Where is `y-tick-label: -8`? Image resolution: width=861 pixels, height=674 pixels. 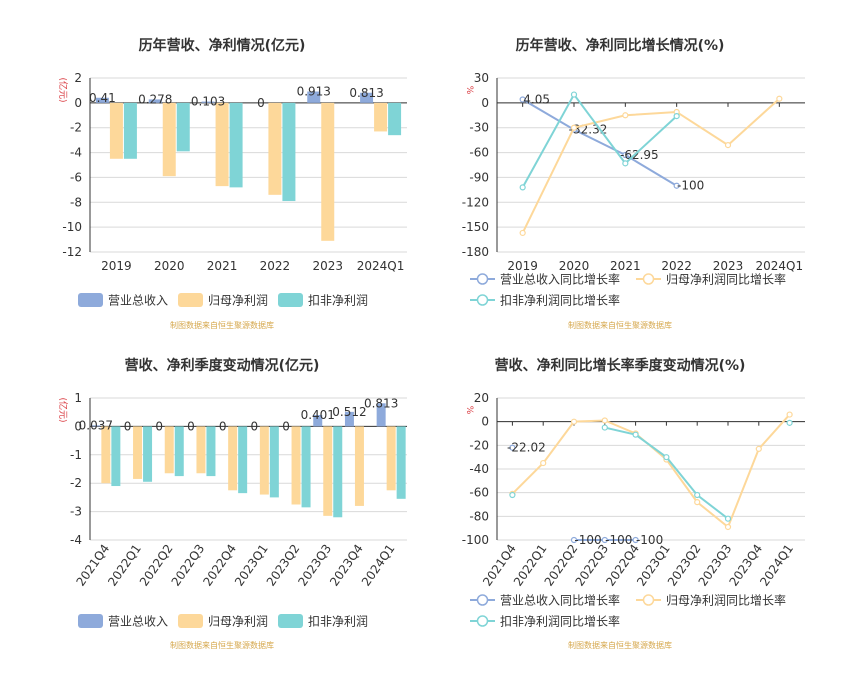
y-tick-label: -8 is located at coordinates (76, 202).